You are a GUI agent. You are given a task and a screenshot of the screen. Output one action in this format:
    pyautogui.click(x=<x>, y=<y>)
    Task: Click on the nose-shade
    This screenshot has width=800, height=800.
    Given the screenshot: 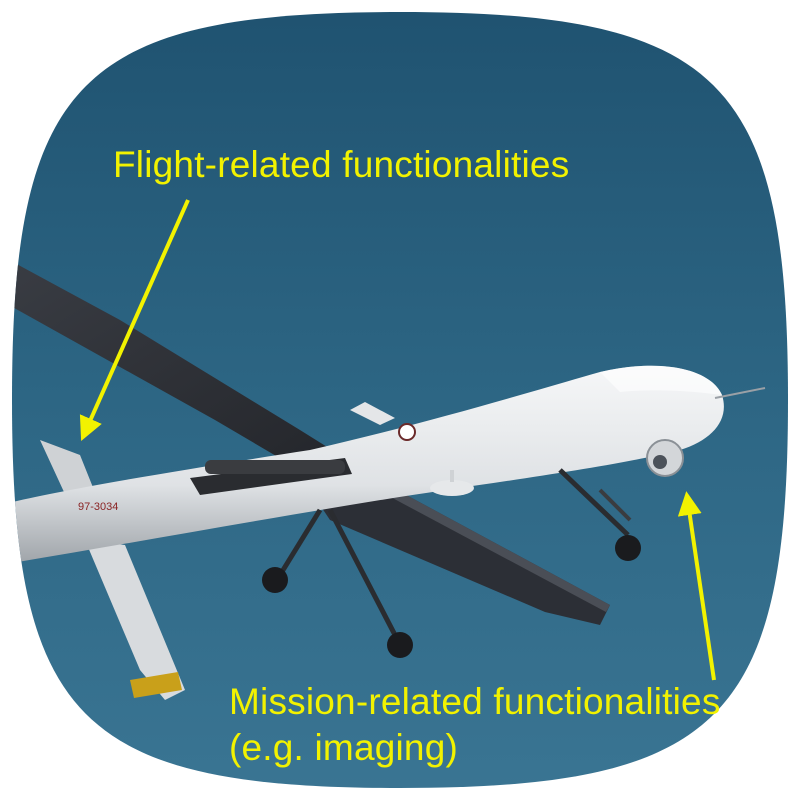 What is the action you would take?
    pyautogui.click(x=661, y=380)
    